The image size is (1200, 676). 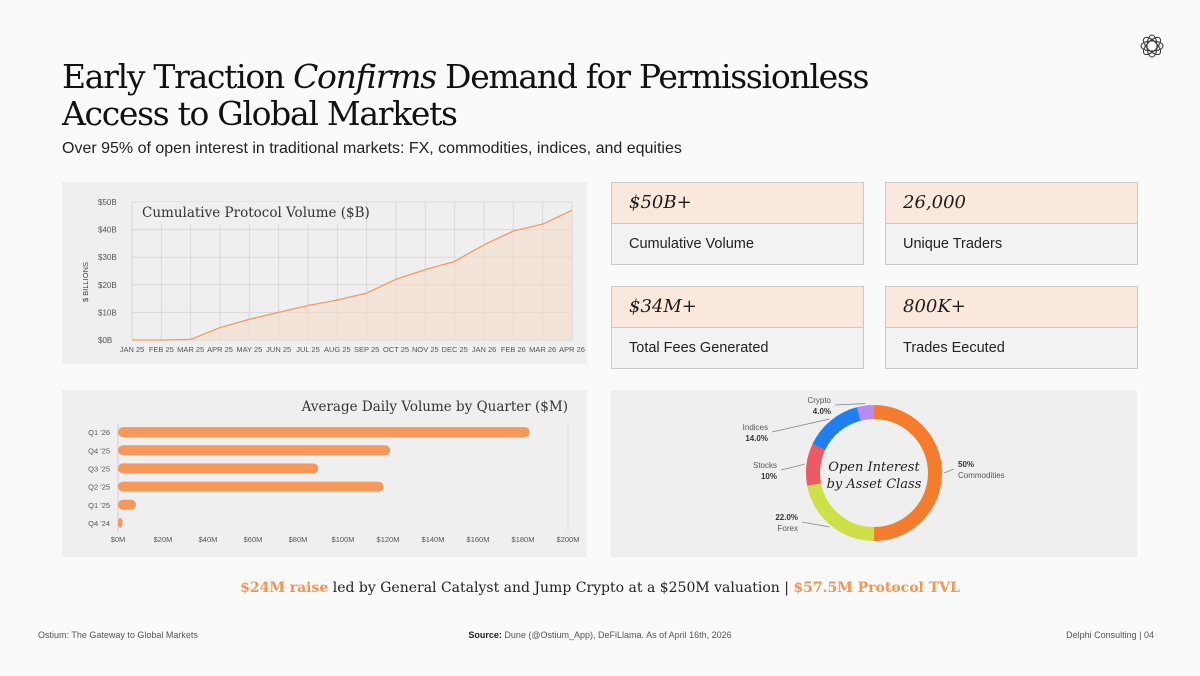 I want to click on category-label: Q1 '25, so click(x=99, y=505).